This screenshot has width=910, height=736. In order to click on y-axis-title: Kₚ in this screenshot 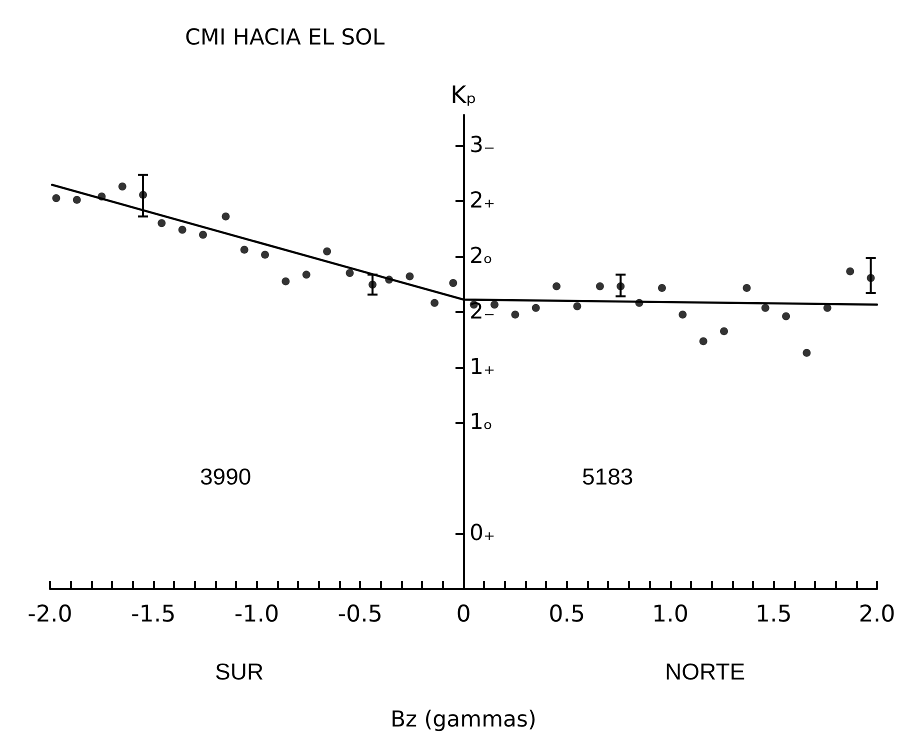, I will do `click(463, 95)`.